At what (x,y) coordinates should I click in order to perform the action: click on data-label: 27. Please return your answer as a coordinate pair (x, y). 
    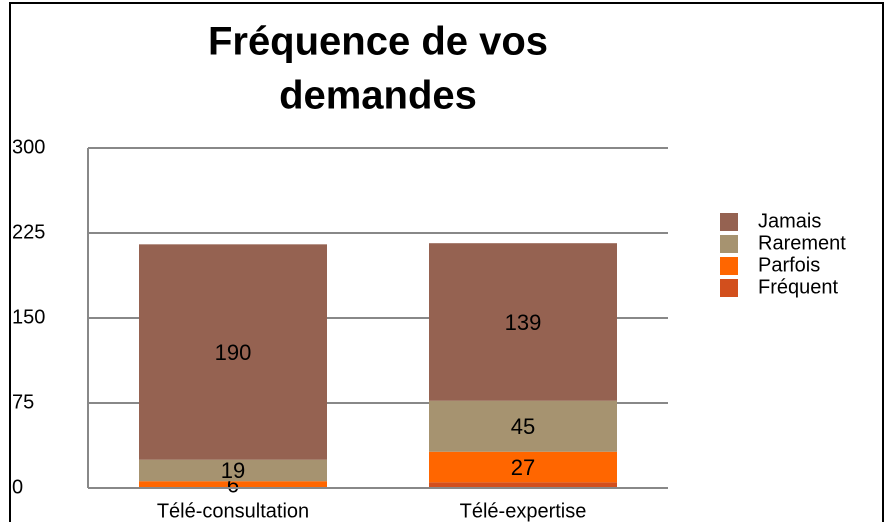
    Looking at the image, I should click on (523, 467).